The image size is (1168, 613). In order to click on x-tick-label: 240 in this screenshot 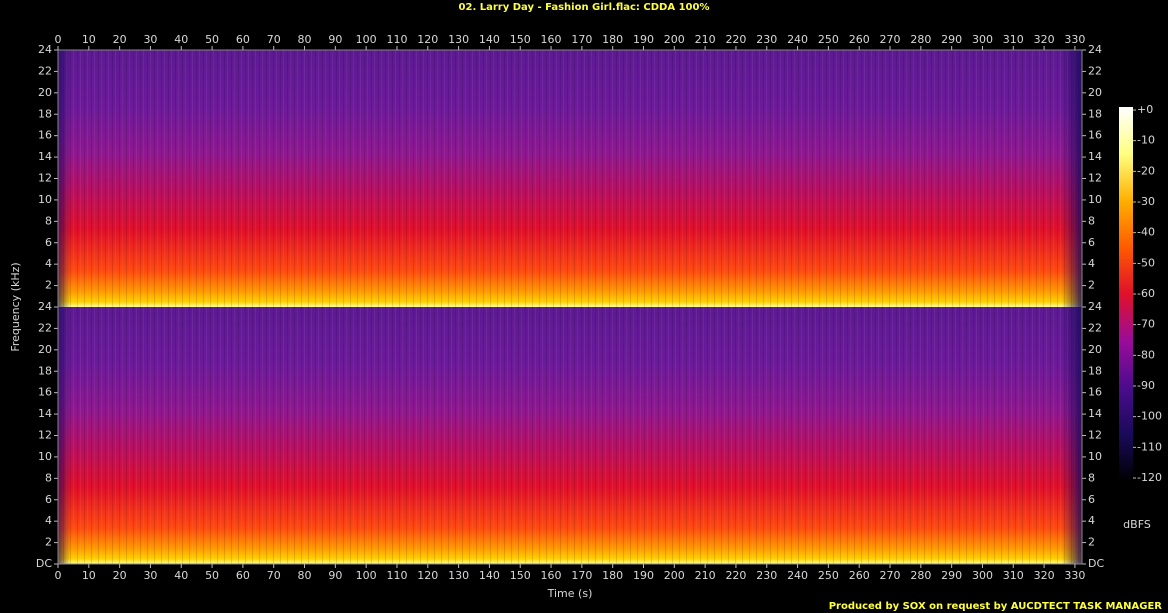, I will do `click(797, 575)`.